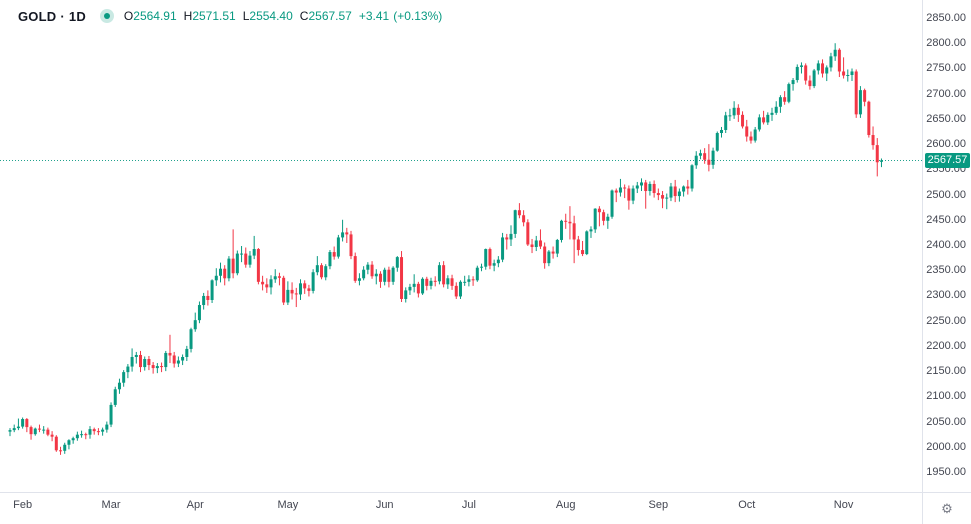  I want to click on ohlc-open: O2564.91, so click(150, 16).